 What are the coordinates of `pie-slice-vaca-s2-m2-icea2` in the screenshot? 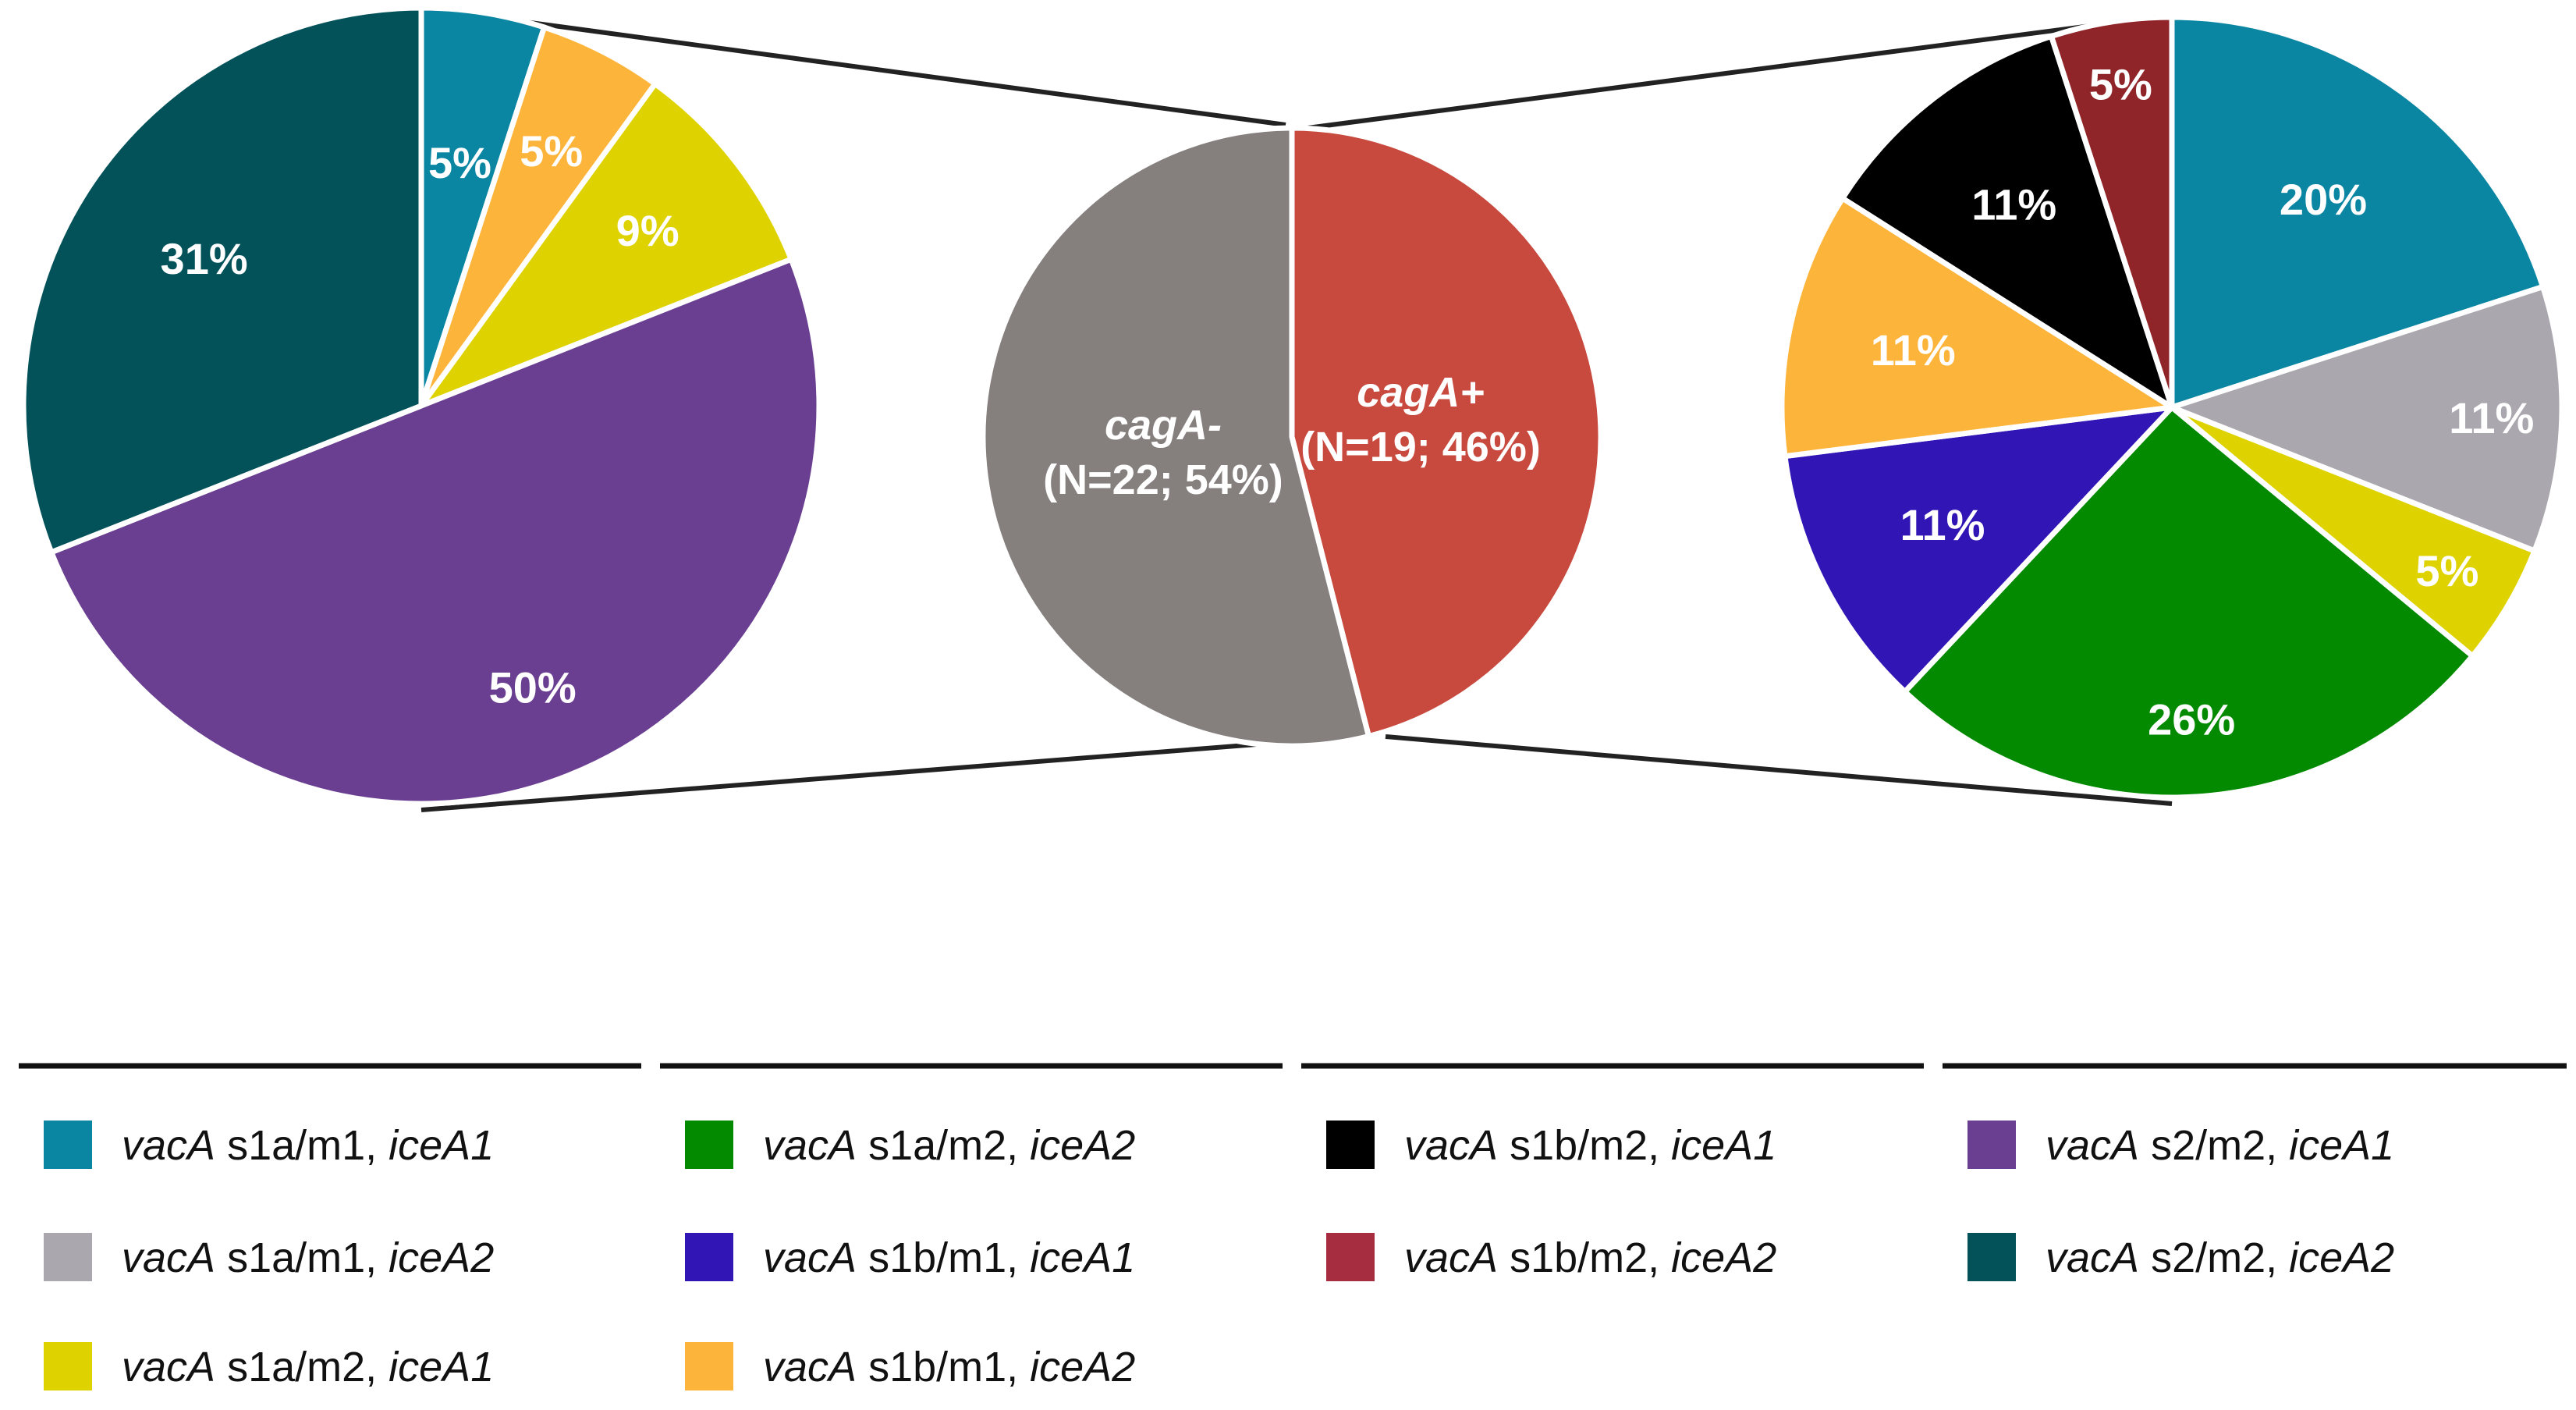 It's located at (222, 280).